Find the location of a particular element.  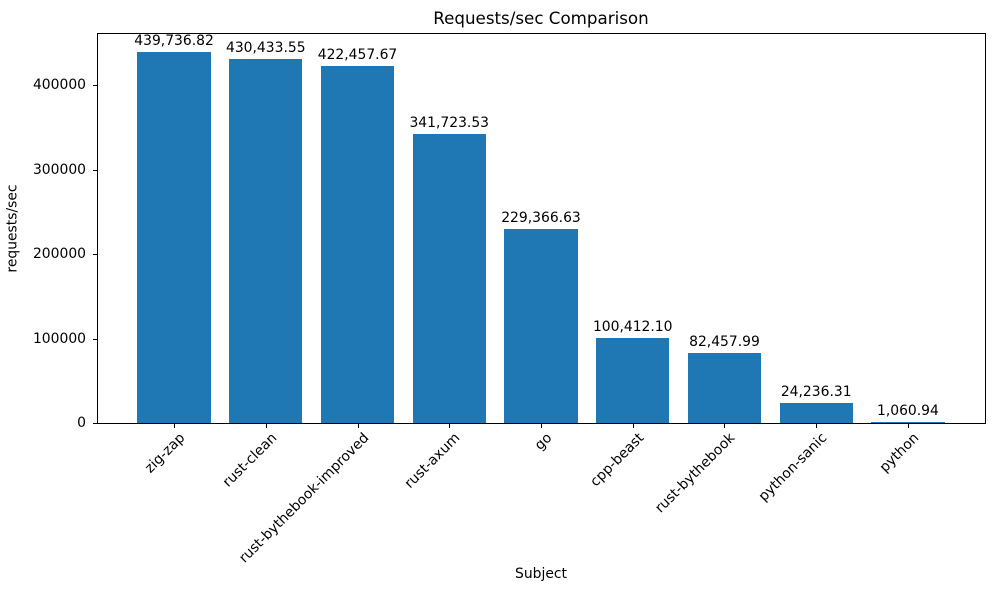

chart-title: Requests/sec Comparison is located at coordinates (541, 18).